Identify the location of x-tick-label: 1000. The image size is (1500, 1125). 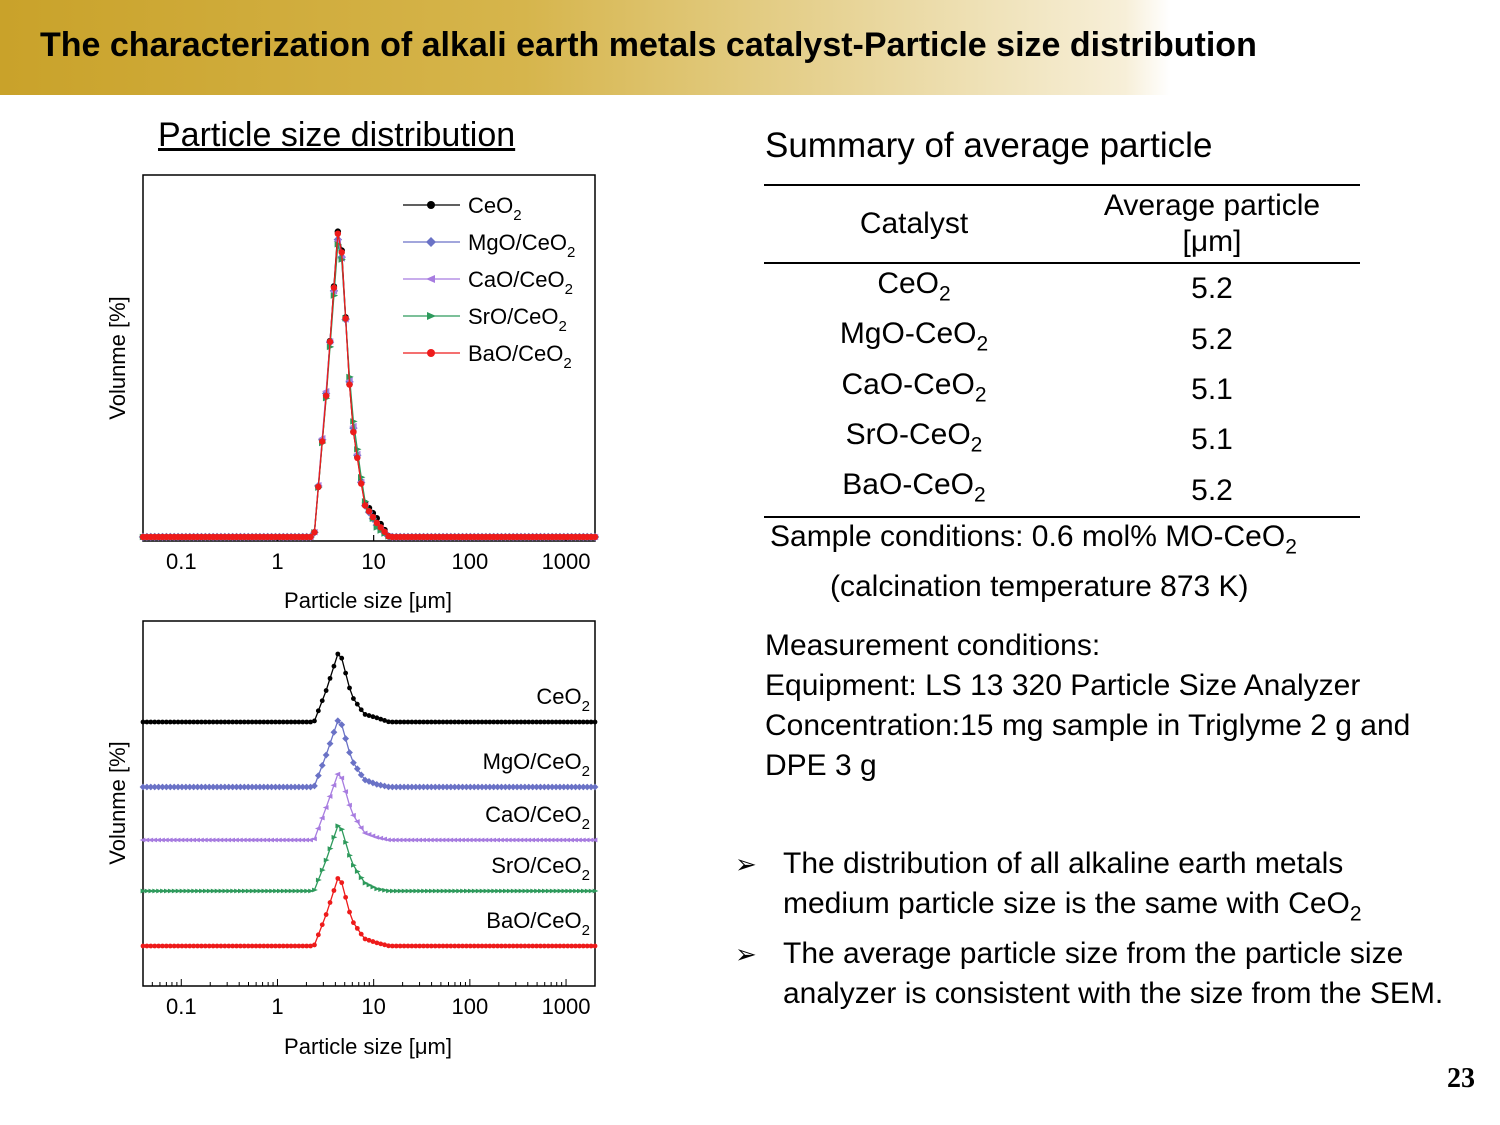
(566, 1006).